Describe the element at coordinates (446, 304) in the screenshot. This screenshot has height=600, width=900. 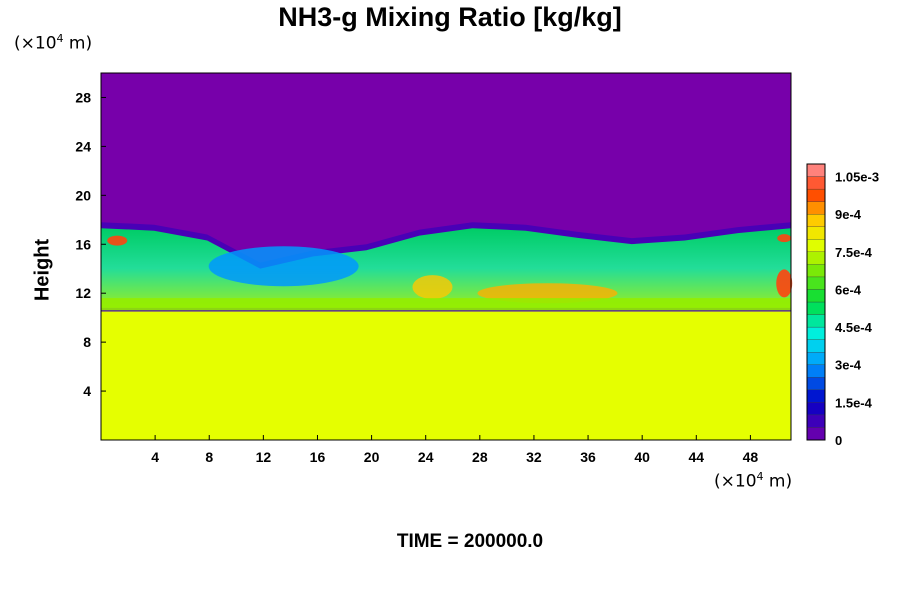
I see `transition-band` at that location.